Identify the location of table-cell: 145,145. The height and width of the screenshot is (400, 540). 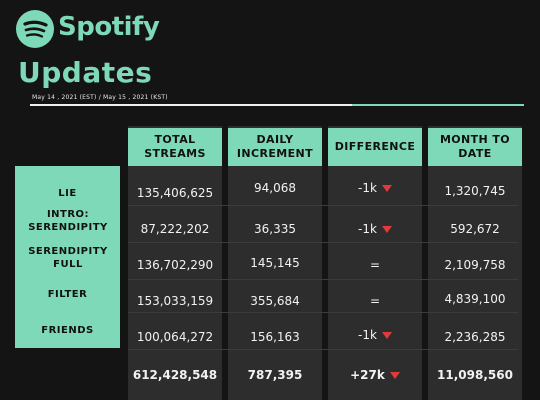
(275, 263).